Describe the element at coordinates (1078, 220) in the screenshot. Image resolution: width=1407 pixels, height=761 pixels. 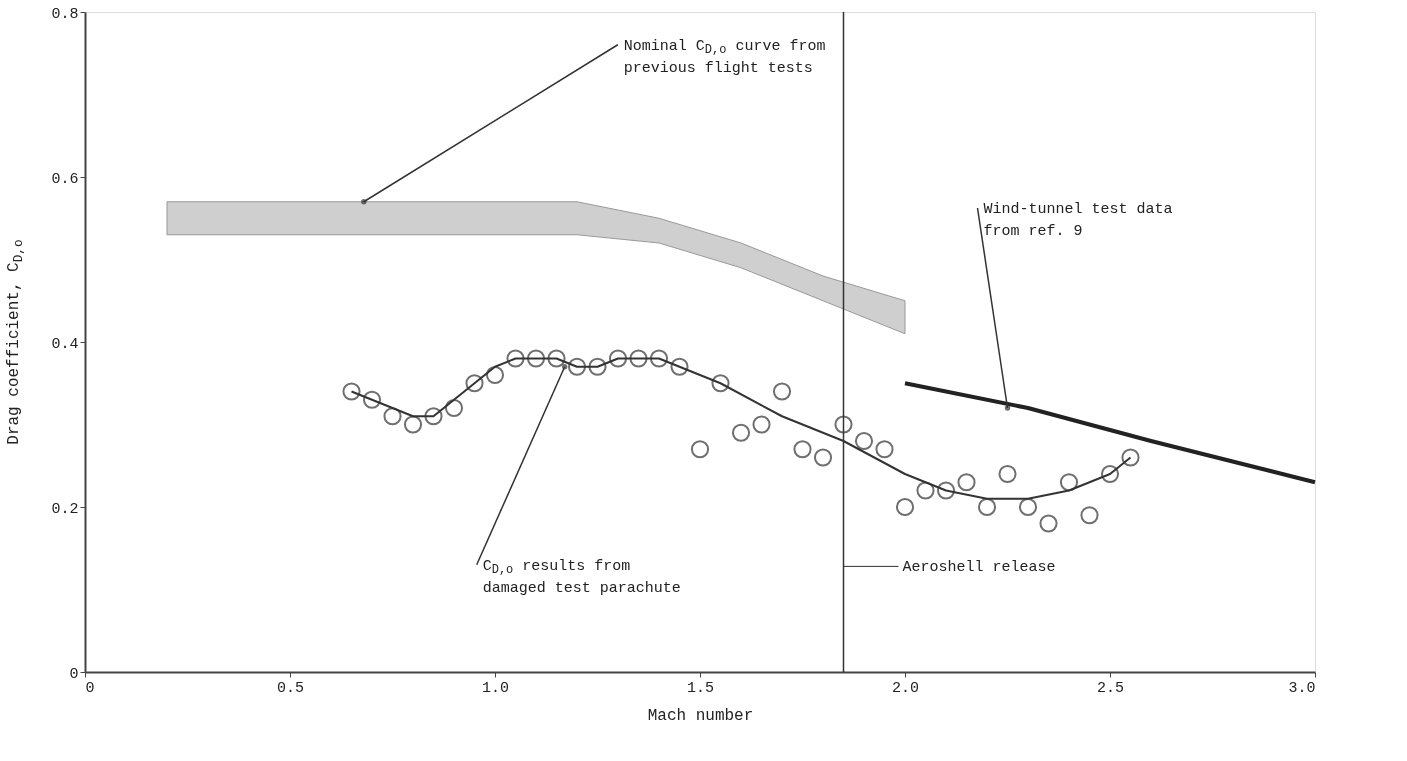
I see `annotation: Wind-tunnel test data from ref. 9` at that location.